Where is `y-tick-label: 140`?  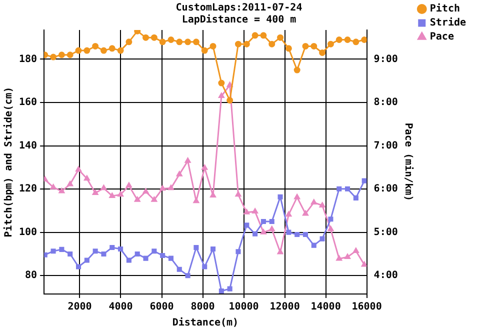 y-tick-label: 140 is located at coordinates (28, 146).